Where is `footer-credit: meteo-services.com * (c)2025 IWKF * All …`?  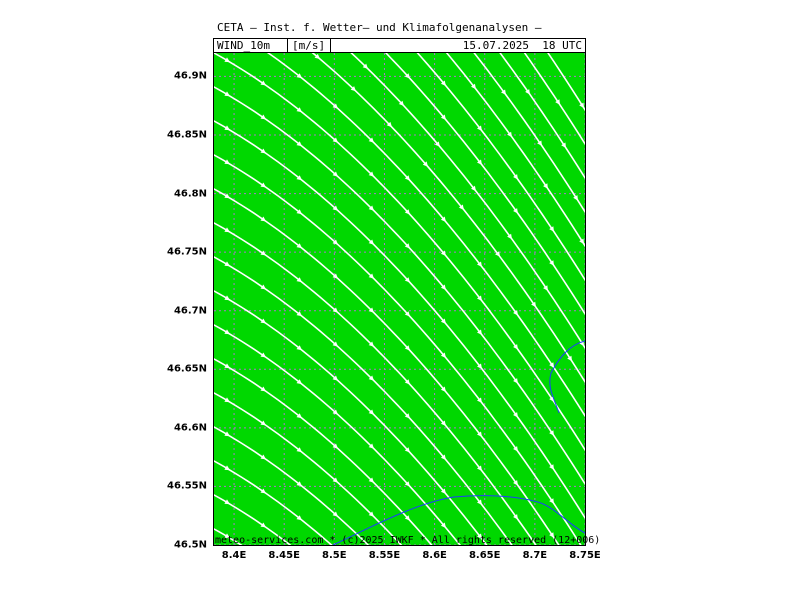
footer-credit: meteo-services.com * (c)2025 IWKF * All … is located at coordinates (408, 540).